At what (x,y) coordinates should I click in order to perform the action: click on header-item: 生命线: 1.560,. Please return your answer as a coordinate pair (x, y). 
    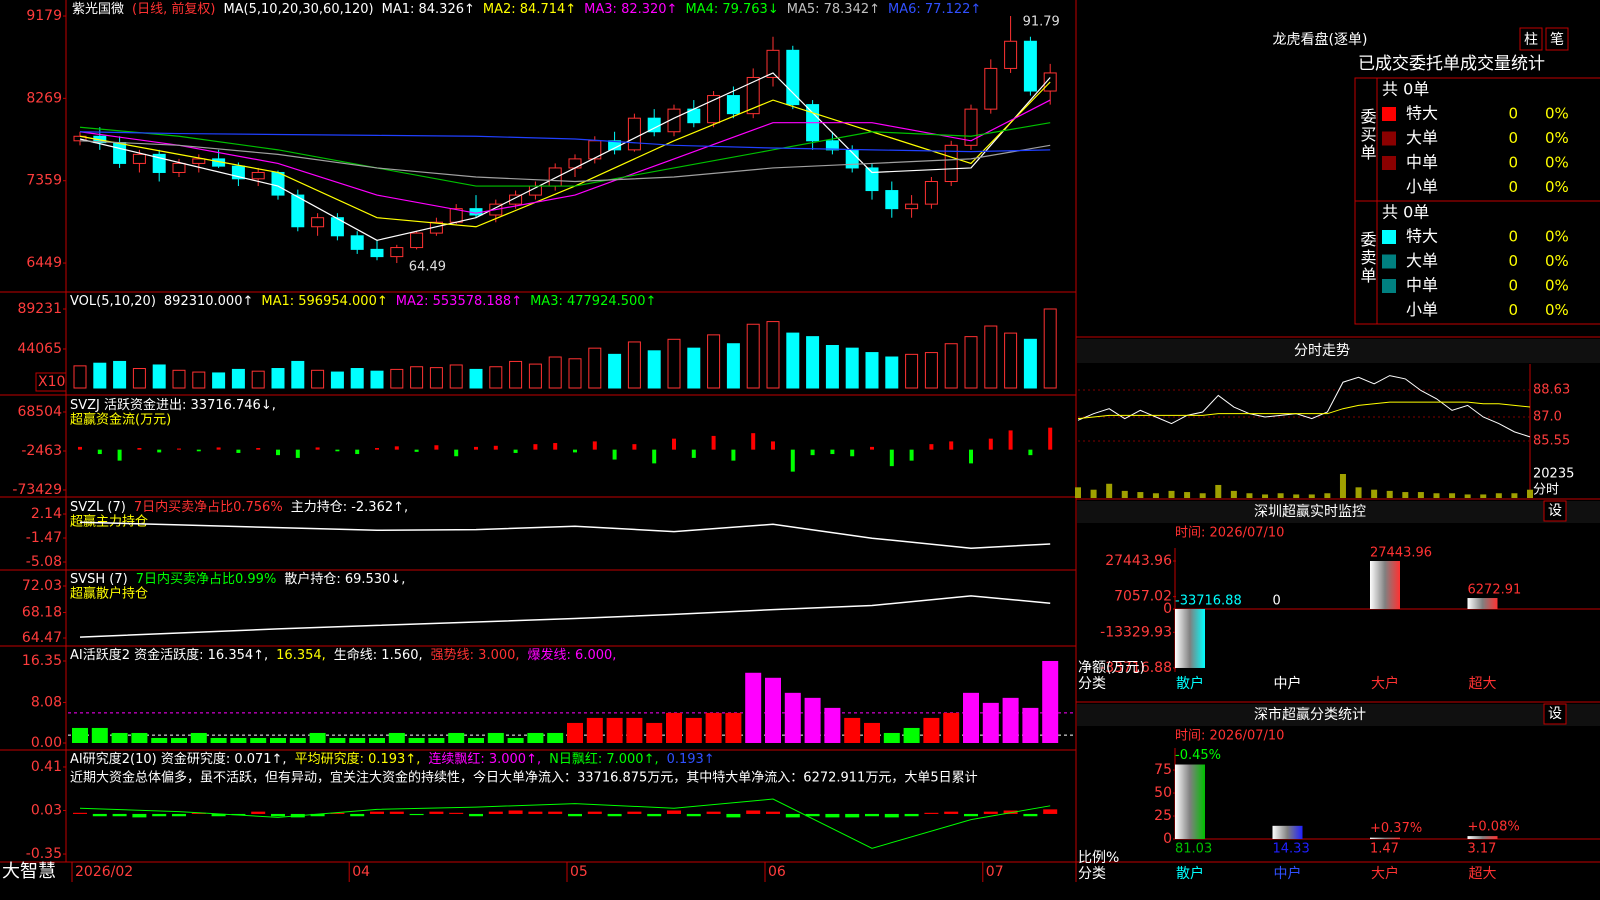
    Looking at the image, I should click on (378, 655).